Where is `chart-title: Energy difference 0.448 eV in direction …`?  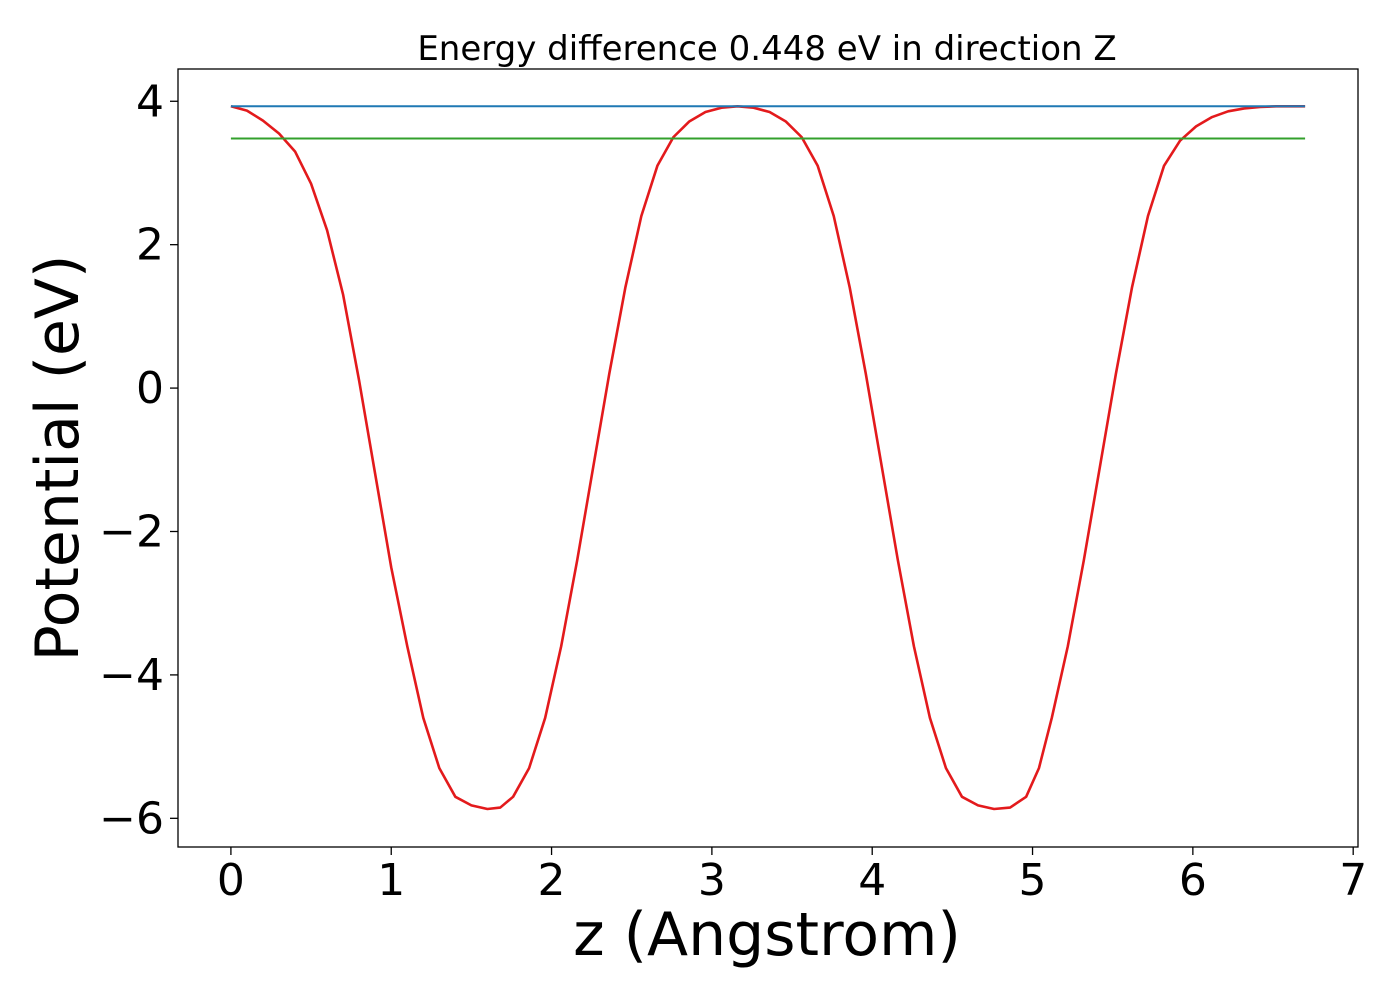 chart-title: Energy difference 0.448 eV in direction … is located at coordinates (766, 49).